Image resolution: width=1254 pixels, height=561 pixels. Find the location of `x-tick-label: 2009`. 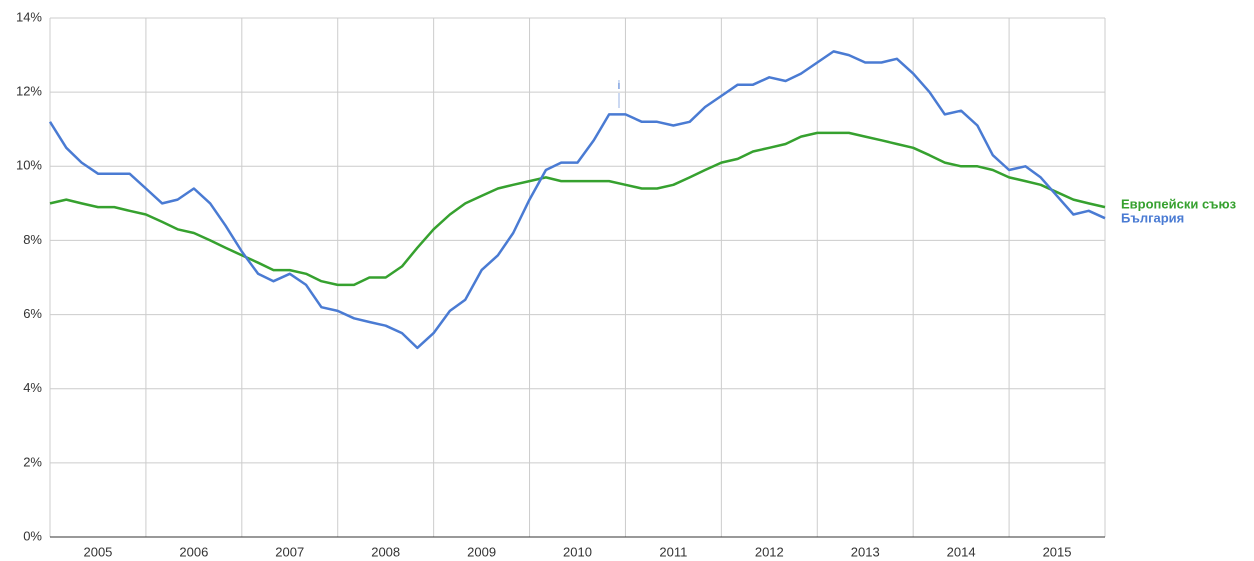

x-tick-label: 2009 is located at coordinates (481, 551).